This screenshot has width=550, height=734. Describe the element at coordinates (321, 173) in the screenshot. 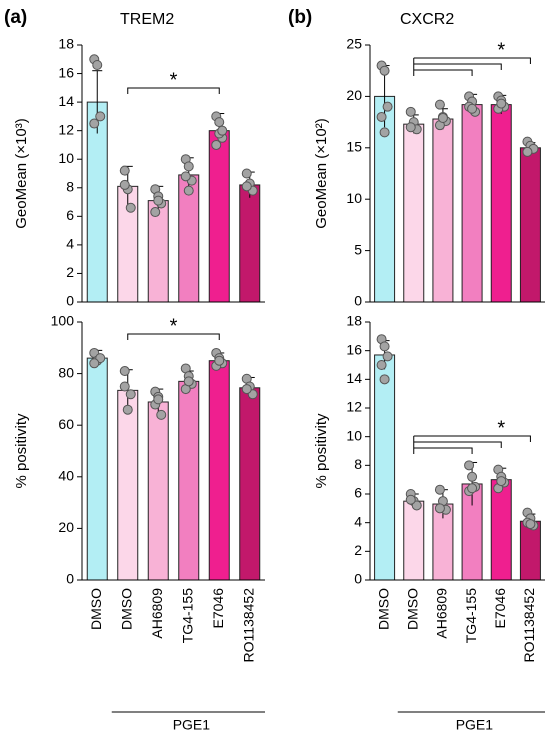

I see `y-axis-label: GeoMean (×10²)` at that location.